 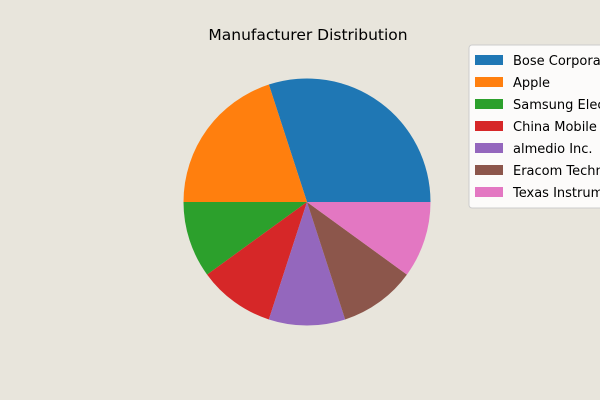 I want to click on legend-label: Apple, so click(x=531, y=83).